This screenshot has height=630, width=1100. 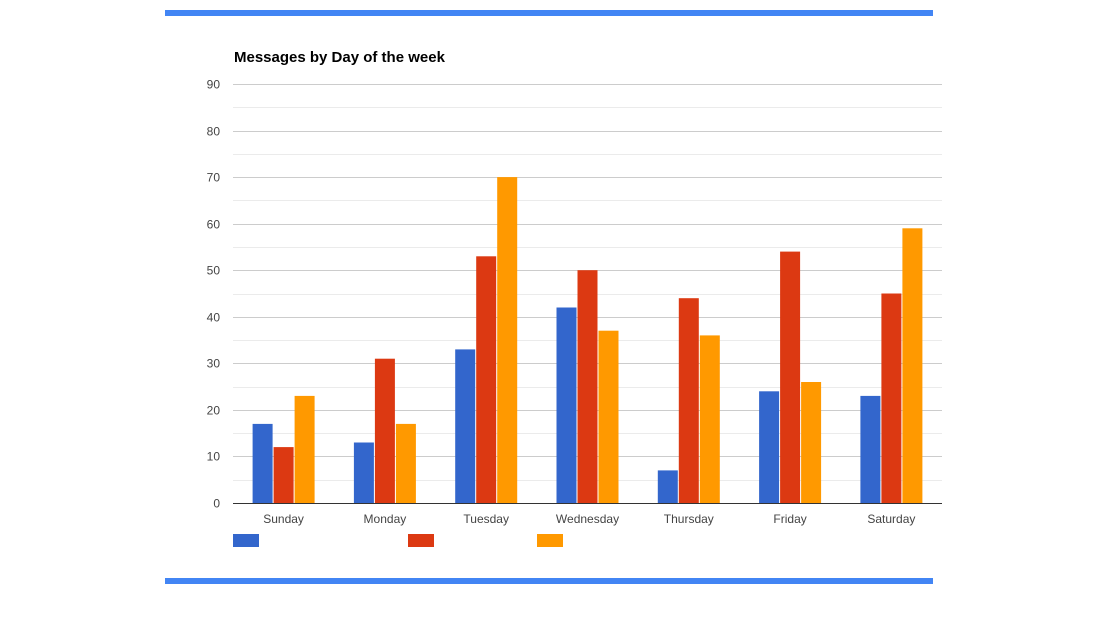 I want to click on x-tick-label: Friday, so click(x=789, y=519).